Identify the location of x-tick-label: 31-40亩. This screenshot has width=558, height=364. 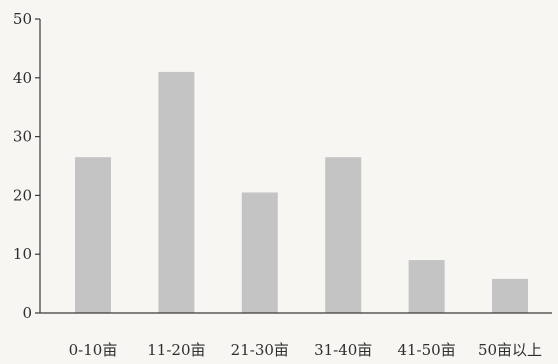
(343, 350).